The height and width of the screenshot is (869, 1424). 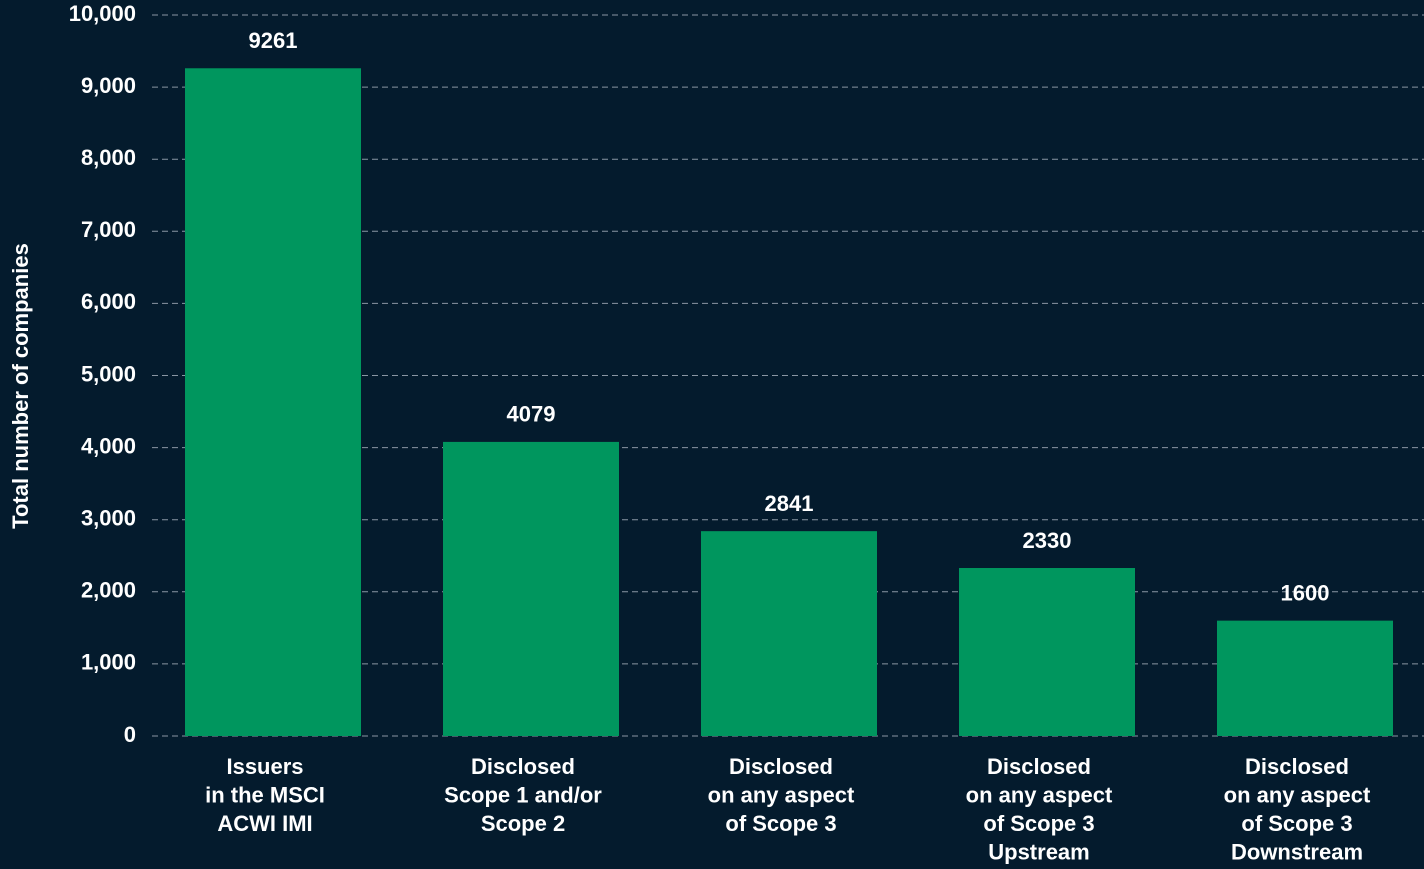 What do you see at coordinates (108, 157) in the screenshot?
I see `y-tick-label: 8,000` at bounding box center [108, 157].